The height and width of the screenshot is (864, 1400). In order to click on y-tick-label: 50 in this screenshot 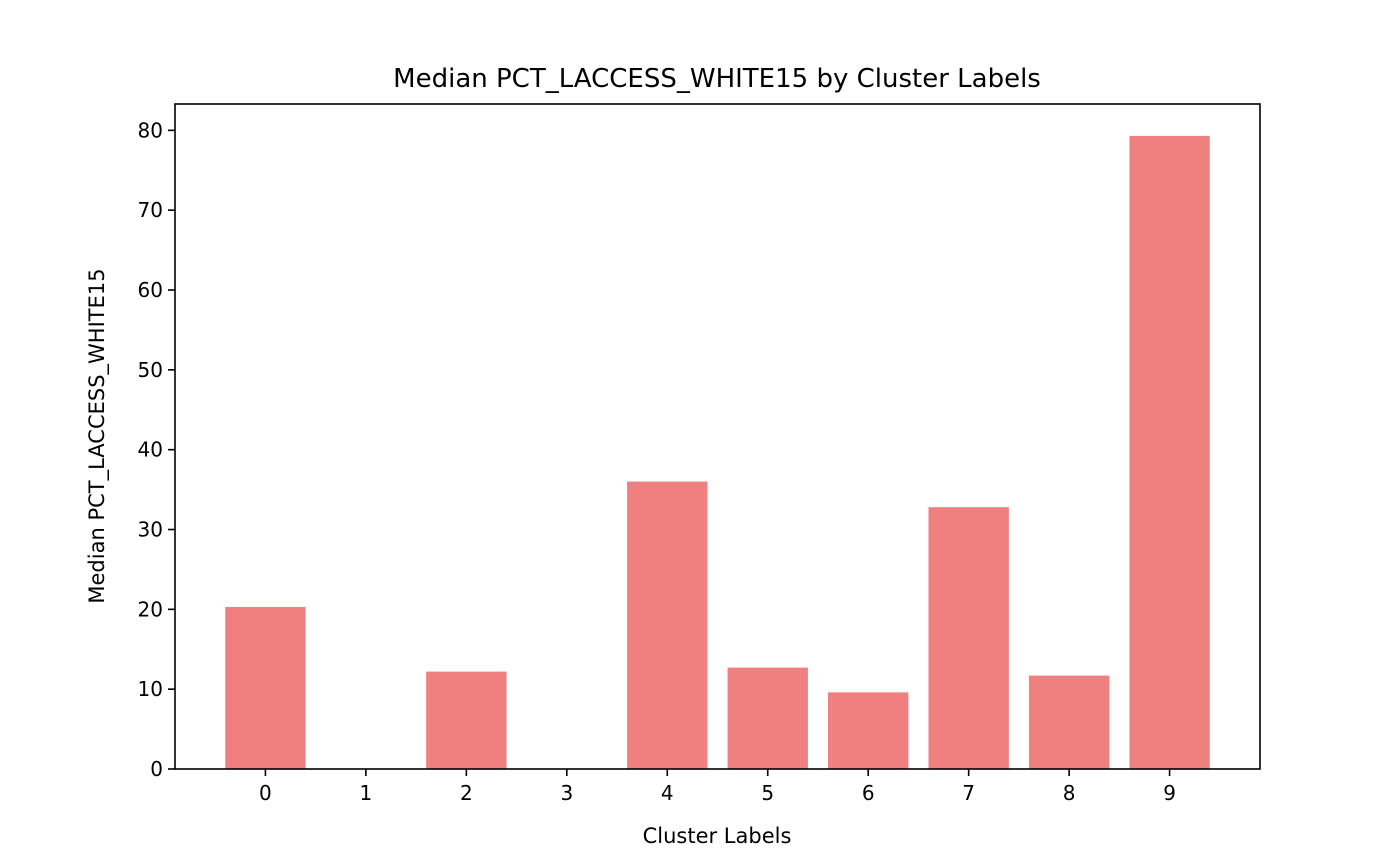, I will do `click(150, 370)`.